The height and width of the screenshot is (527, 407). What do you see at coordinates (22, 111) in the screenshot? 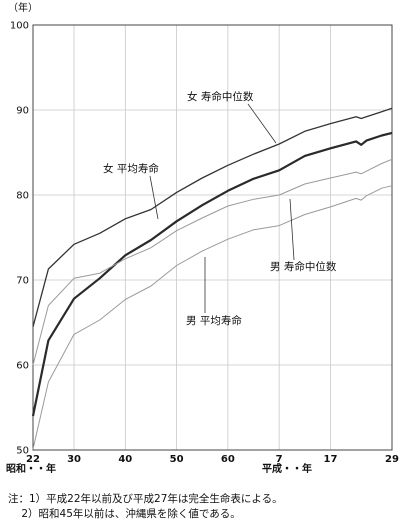
I see `y-tick-90: 90` at bounding box center [22, 111].